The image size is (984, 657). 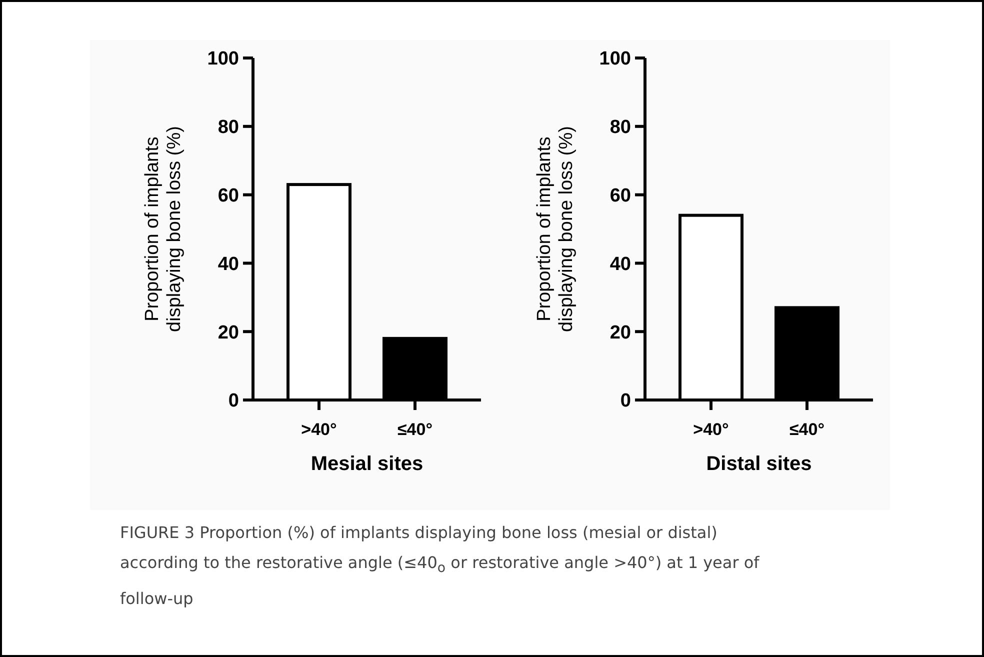 I want to click on x-axis-title: Distal sites, so click(x=759, y=464).